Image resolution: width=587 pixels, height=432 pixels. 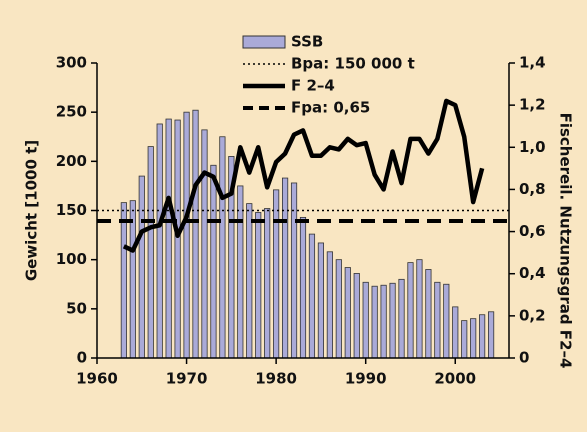 What do you see at coordinates (76, 308) in the screenshot?
I see `y-tick-label: 50` at bounding box center [76, 308].